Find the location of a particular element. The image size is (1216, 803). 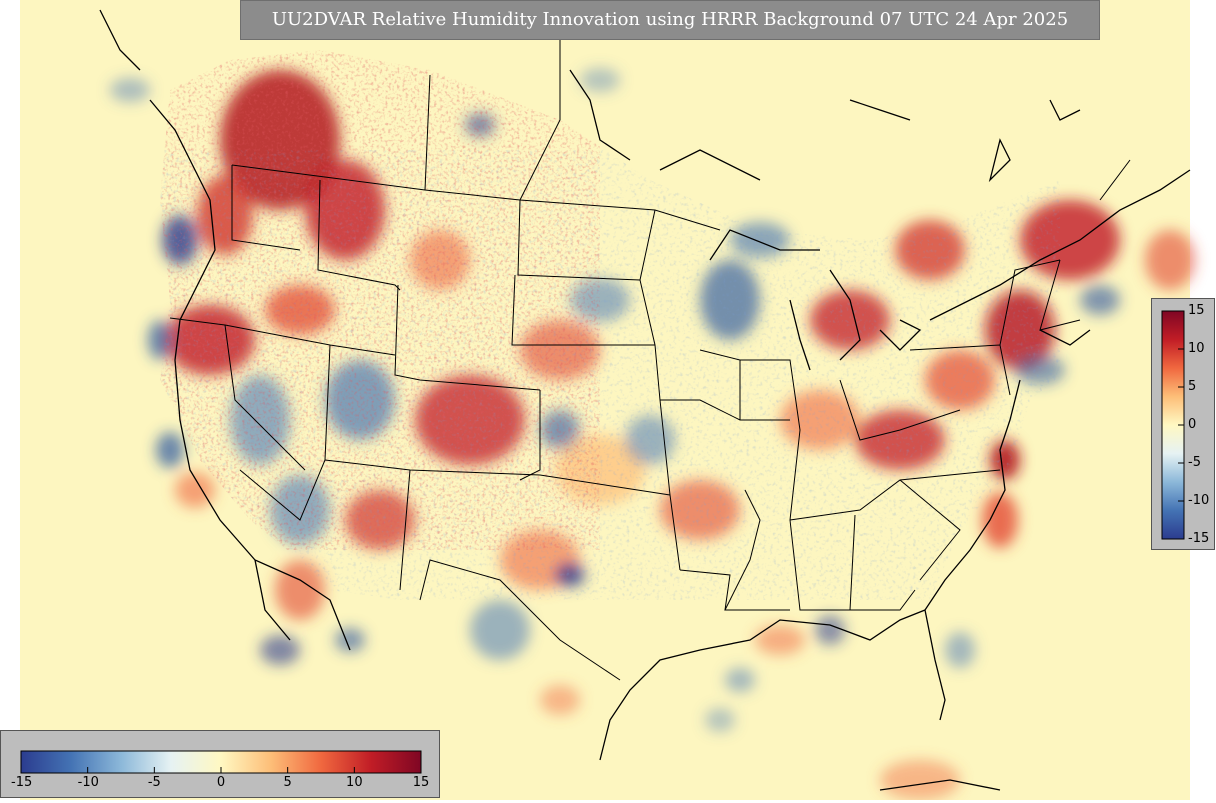

vertical-colorbar: -15 -10 -5 0 5 10 15 is located at coordinates (1183, 424).